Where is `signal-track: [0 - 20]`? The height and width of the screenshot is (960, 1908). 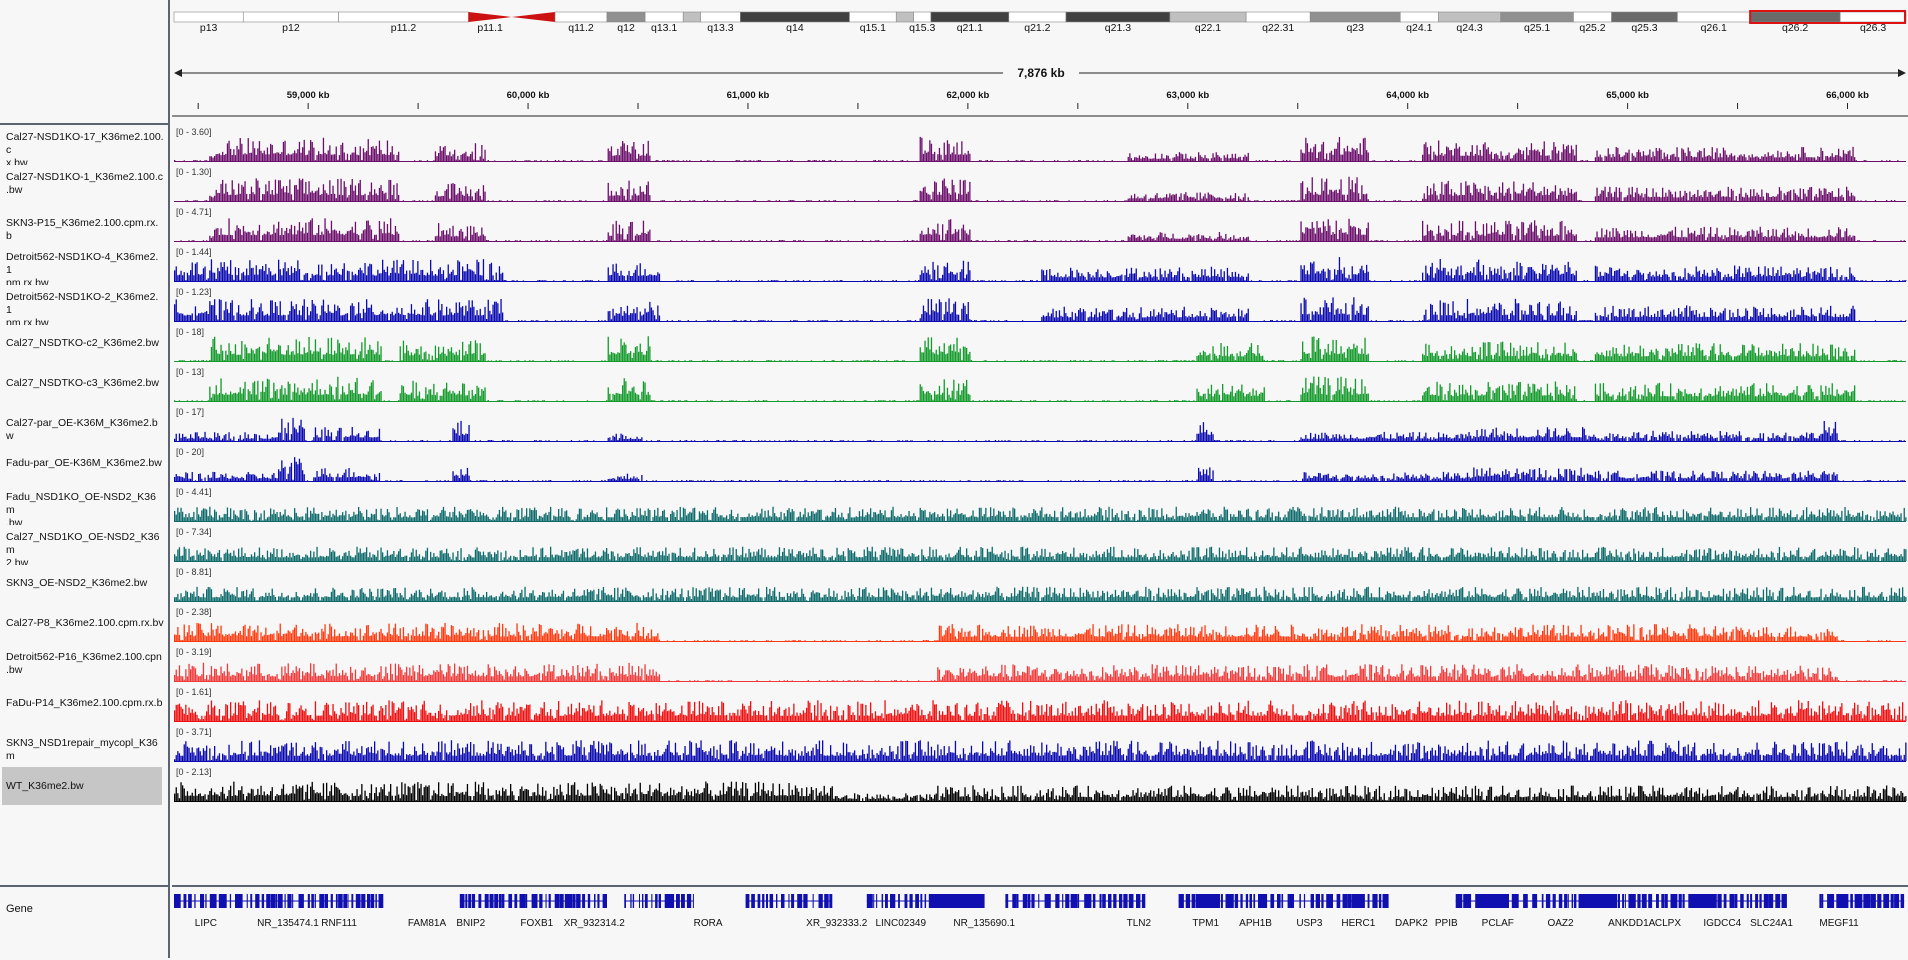
signal-track: [0 - 20] is located at coordinates (1040, 464).